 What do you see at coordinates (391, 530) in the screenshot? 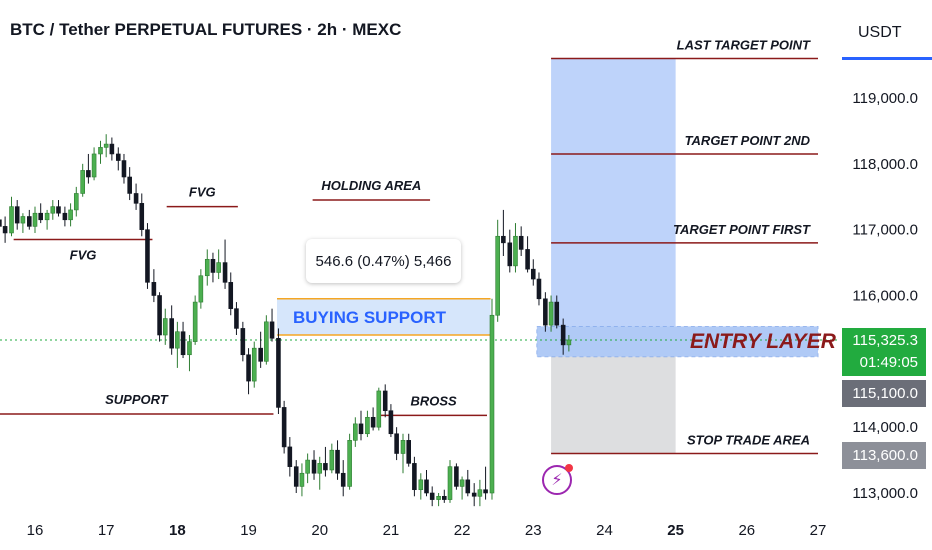
I see `x-tick-label-5: 21` at bounding box center [391, 530].